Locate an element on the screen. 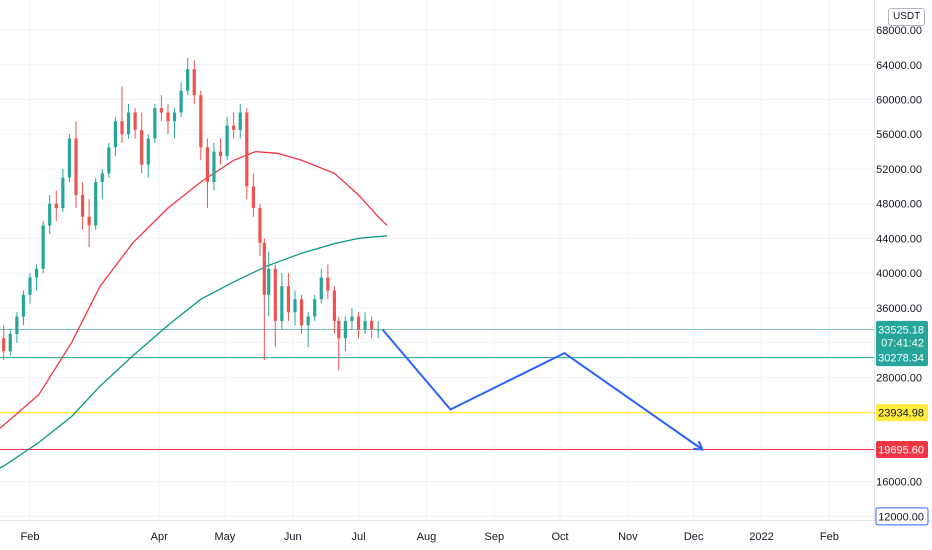 The image size is (932, 550). y-tick-label: 40000.00 is located at coordinates (899, 274).